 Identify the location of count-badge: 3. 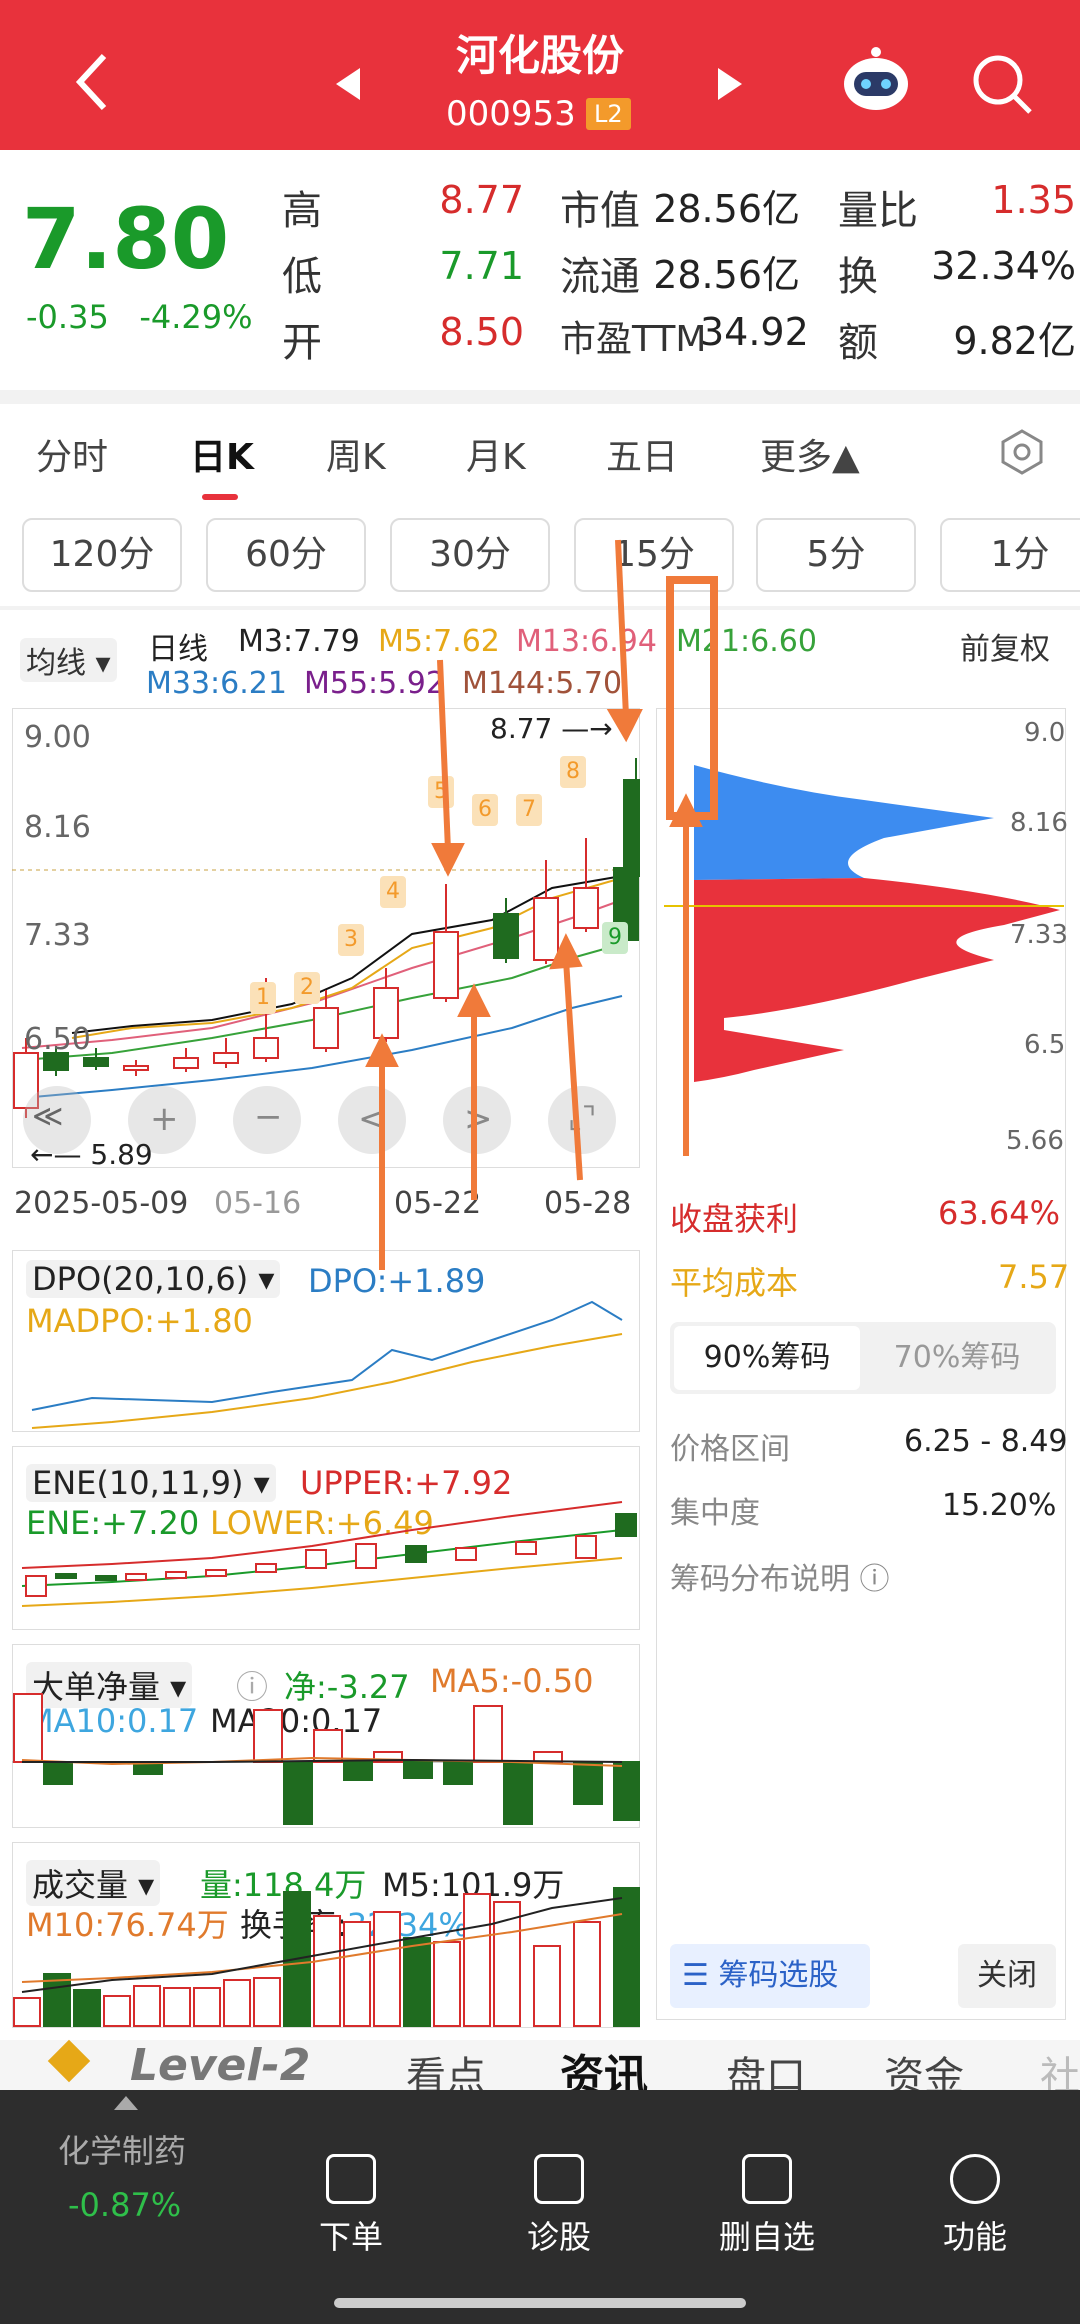
(351, 940).